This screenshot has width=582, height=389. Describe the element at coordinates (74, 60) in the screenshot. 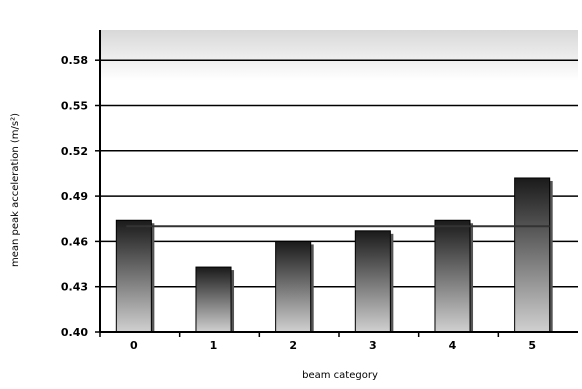

I see `y-tick-label: 0.58` at that location.